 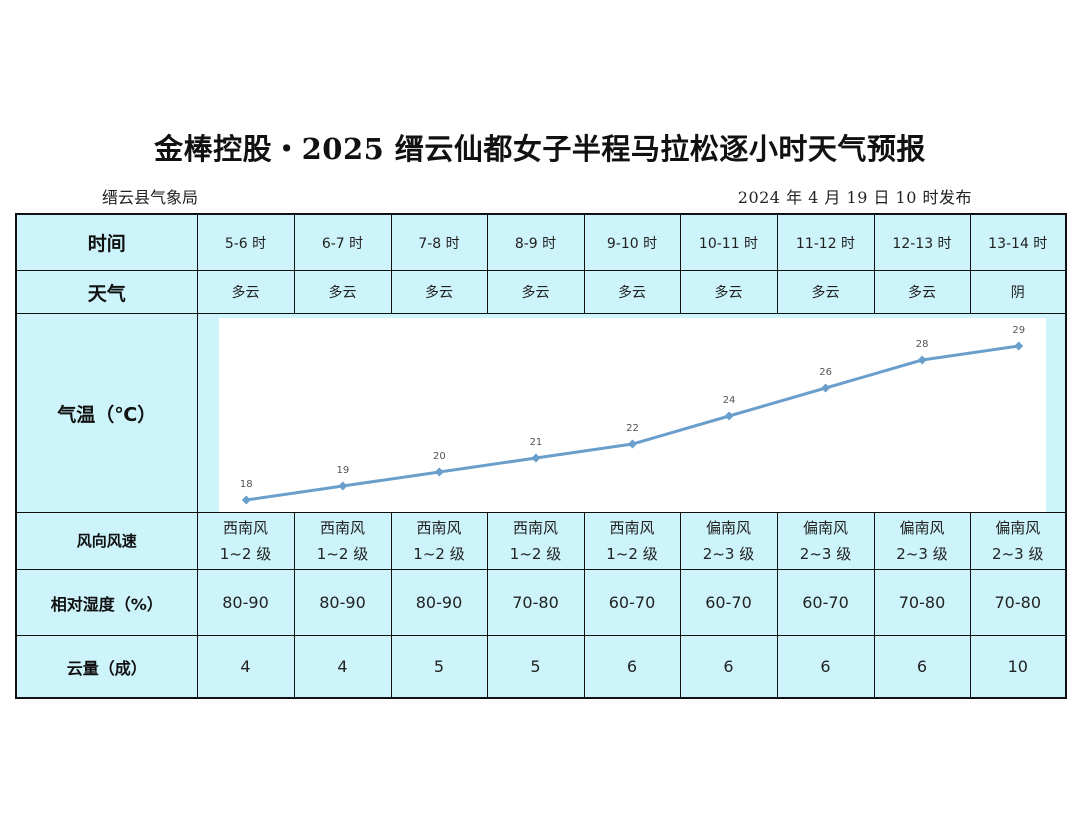 What do you see at coordinates (632, 242) in the screenshot?
I see `time-cell: 9-10 时` at bounding box center [632, 242].